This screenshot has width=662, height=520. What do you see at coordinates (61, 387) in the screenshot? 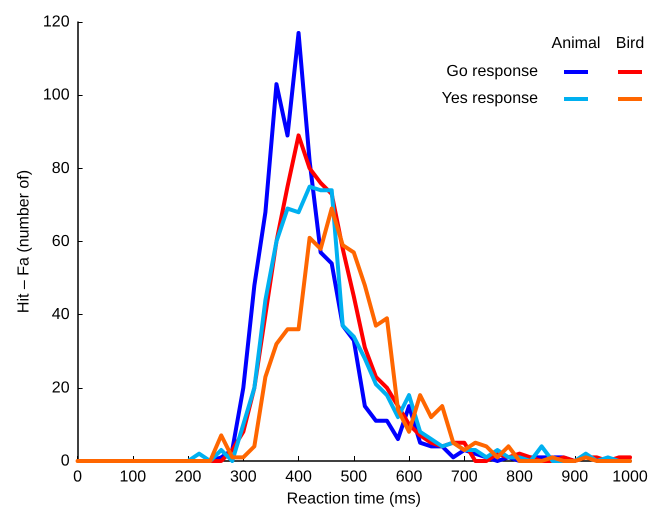
I see `y-tick-label: 20` at bounding box center [61, 387].